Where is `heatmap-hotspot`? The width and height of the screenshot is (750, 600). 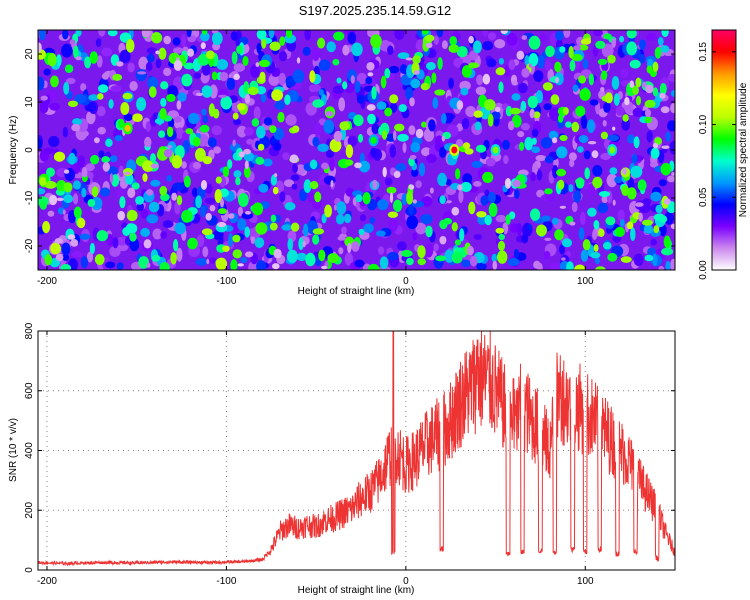
heatmap-hotspot is located at coordinates (495, 150).